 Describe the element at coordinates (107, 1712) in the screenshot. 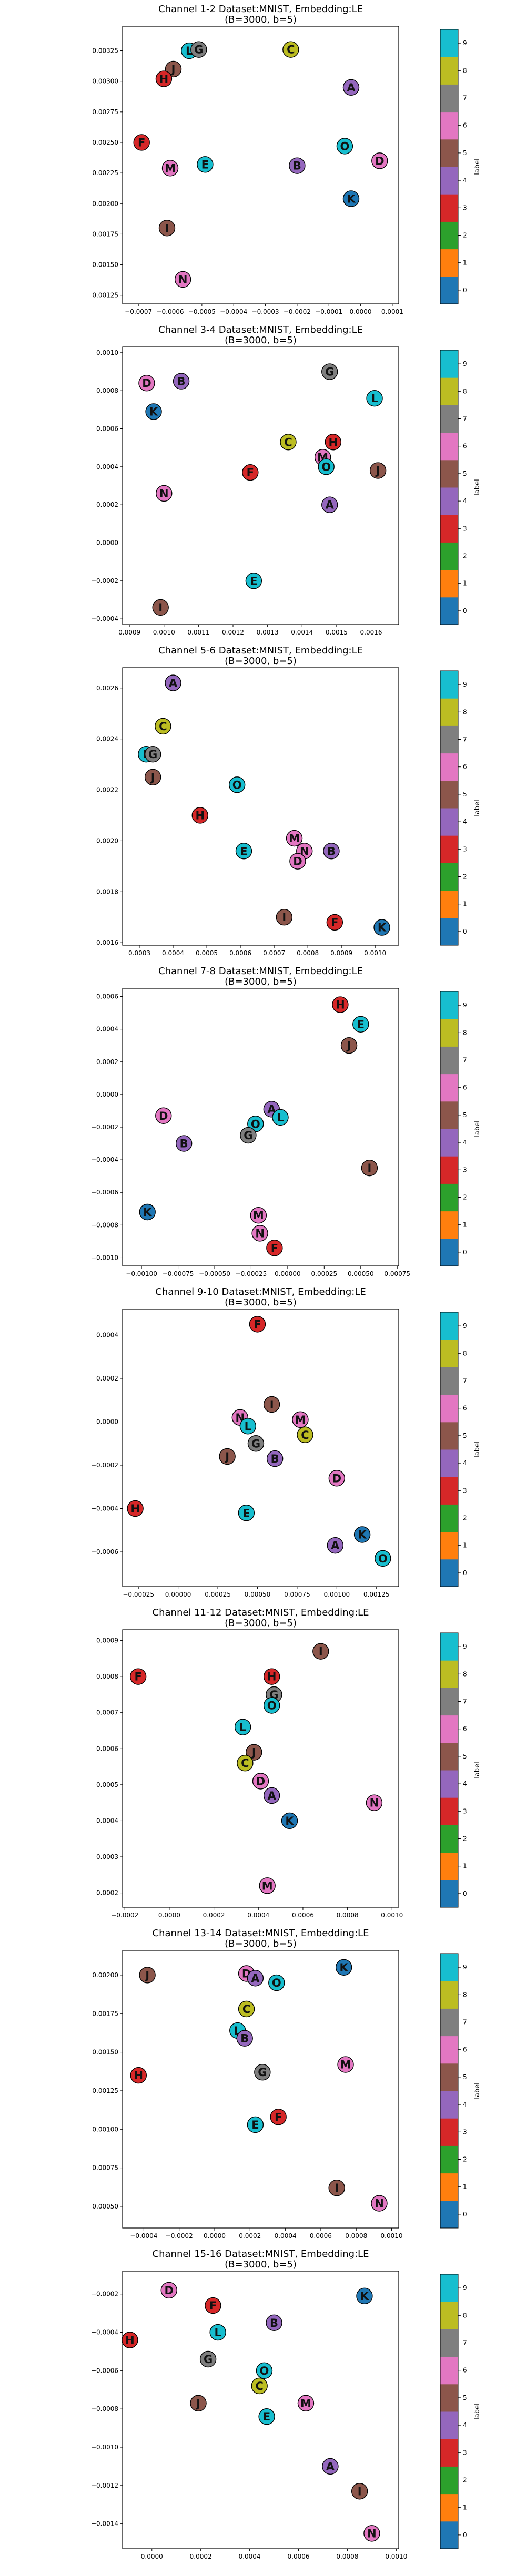

I see `y-tick-label: 0.0007` at that location.